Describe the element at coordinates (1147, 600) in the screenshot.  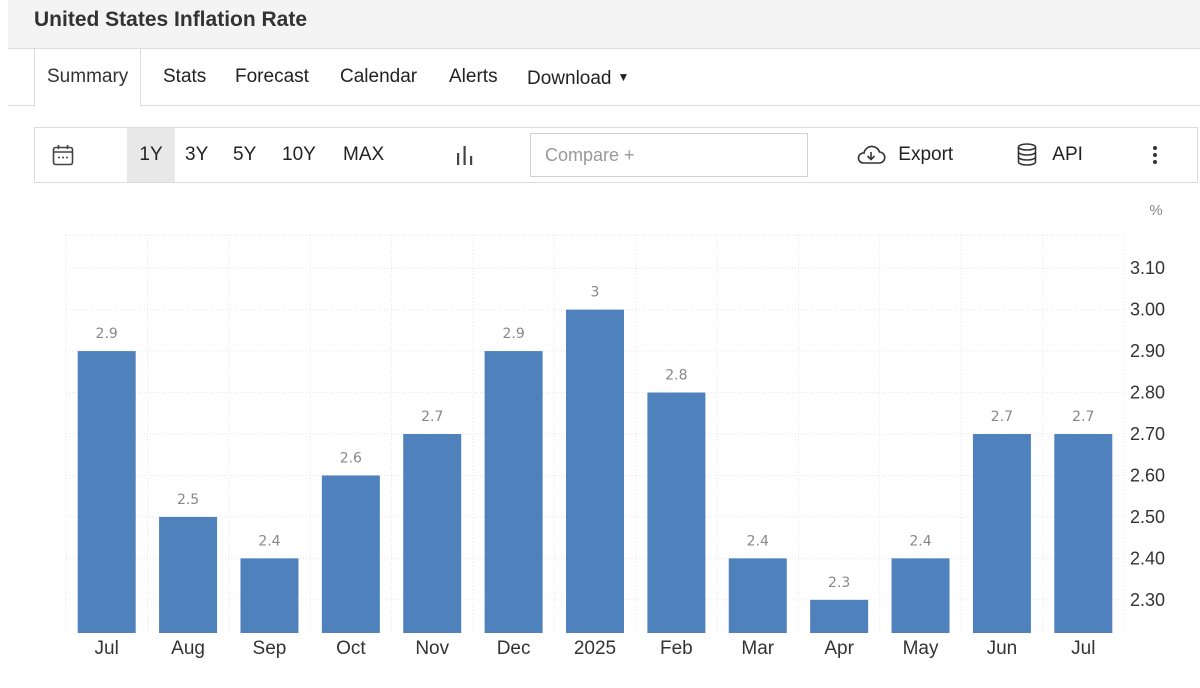
I see `y-tick-label: 2.30` at that location.